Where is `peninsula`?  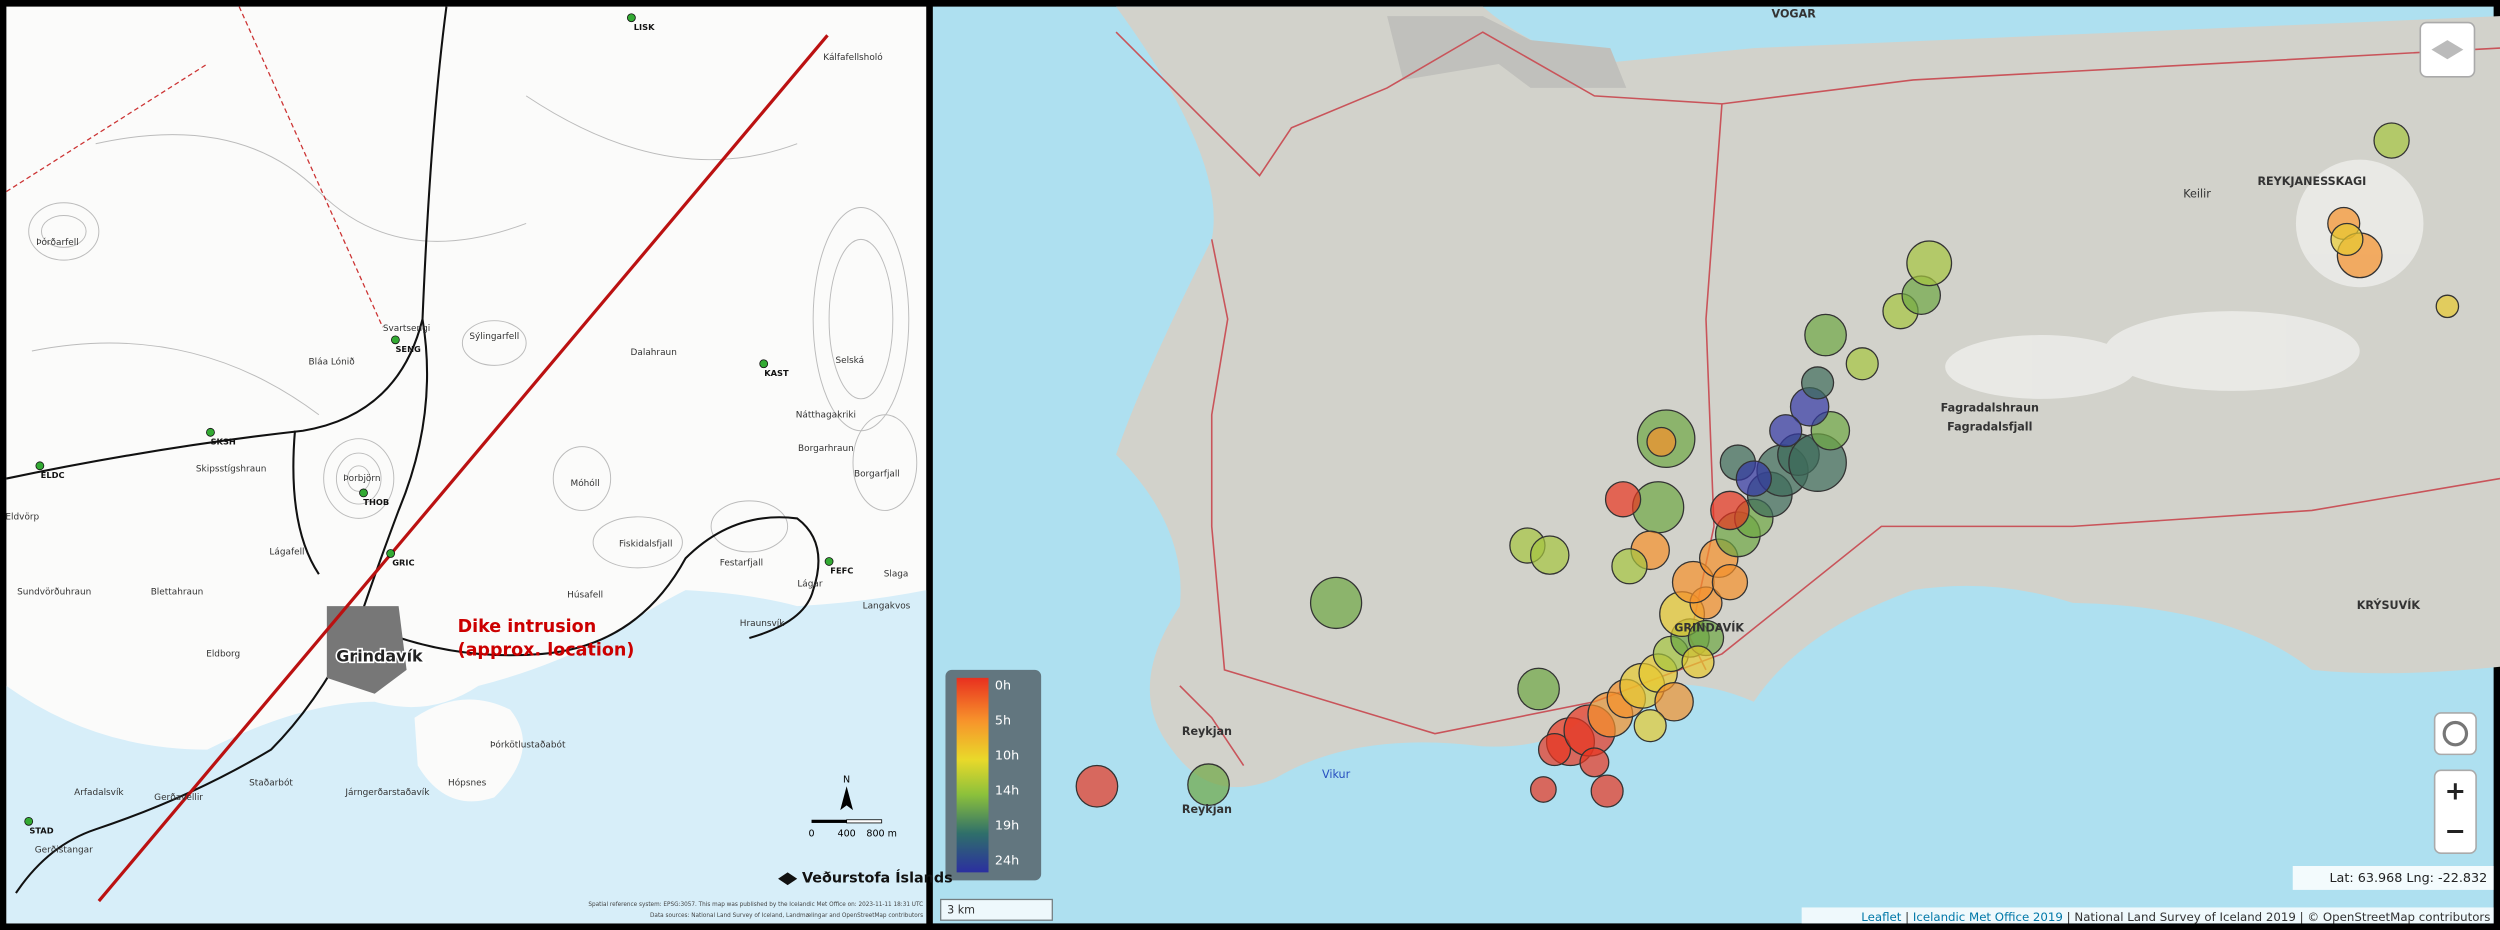
peninsula is located at coordinates (468, 750).